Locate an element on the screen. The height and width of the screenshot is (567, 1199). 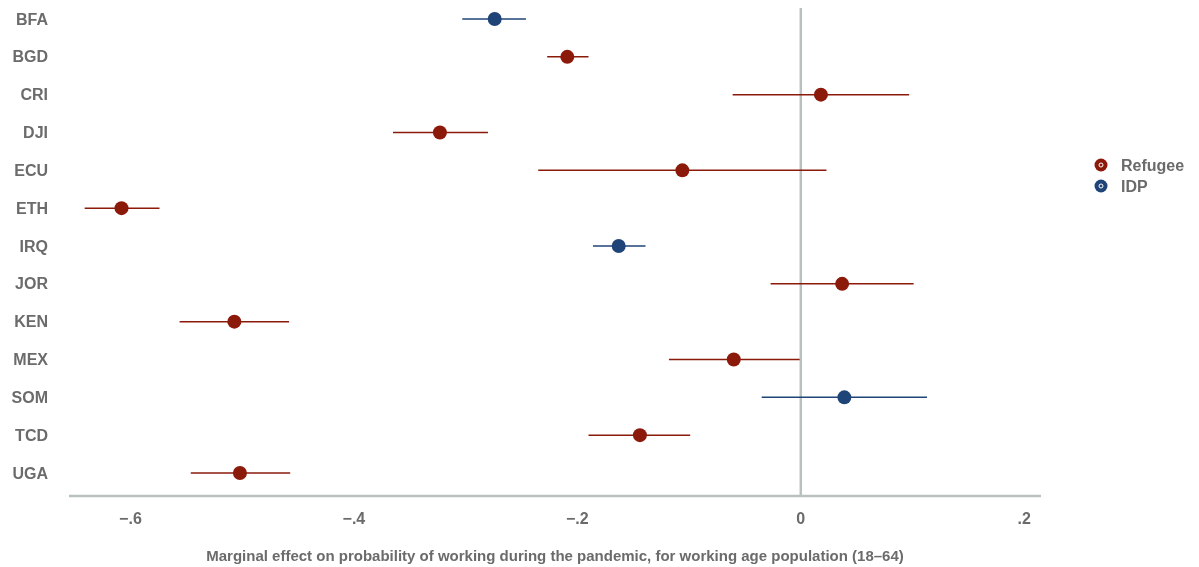
x-tick-label: −.4 is located at coordinates (354, 518).